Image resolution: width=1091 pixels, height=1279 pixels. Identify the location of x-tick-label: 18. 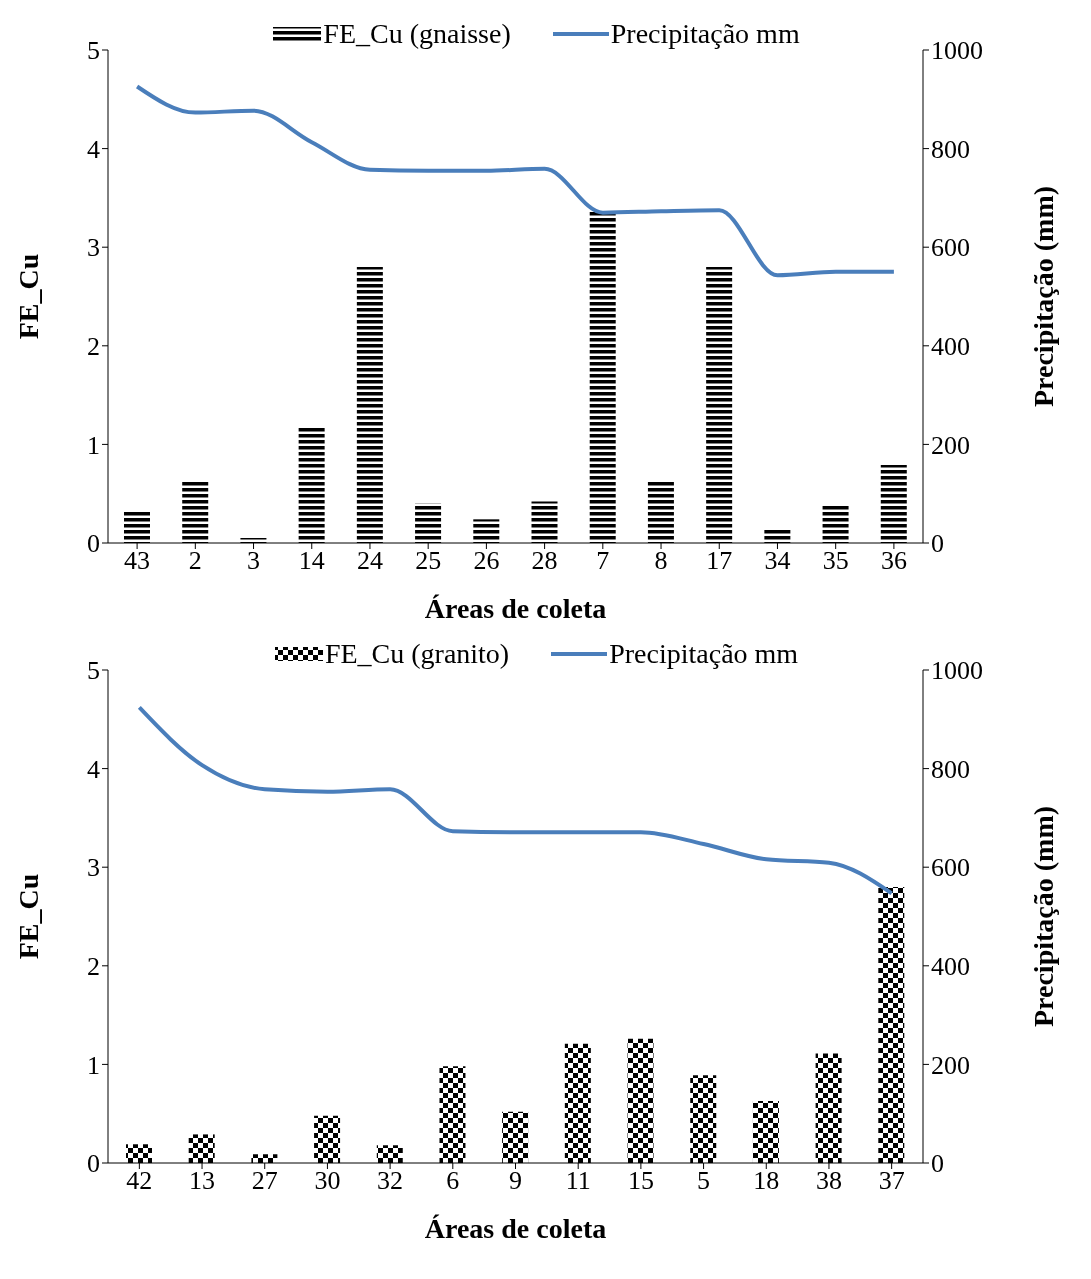
(766, 1181).